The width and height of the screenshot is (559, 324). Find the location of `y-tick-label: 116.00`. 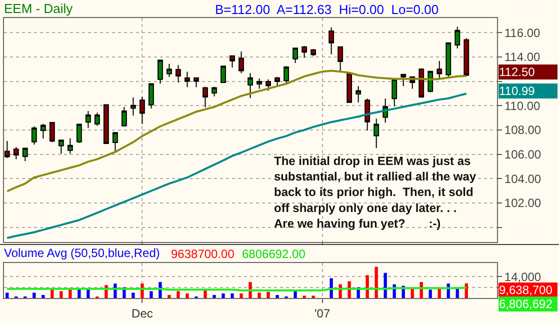

y-tick-label: 116.00 is located at coordinates (522, 33).